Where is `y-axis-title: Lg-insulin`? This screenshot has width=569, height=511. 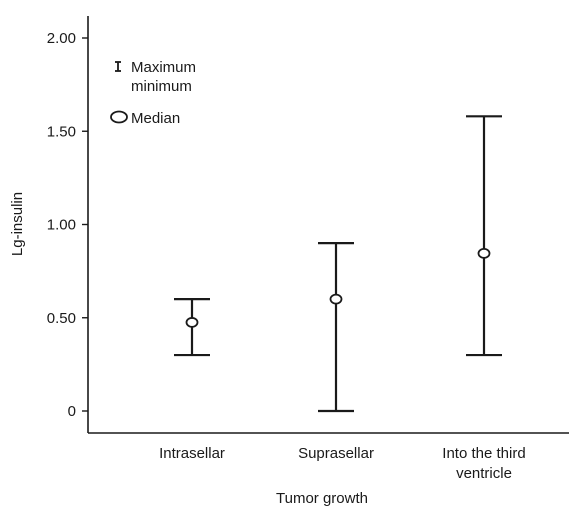
y-axis-title: Lg-insulin is located at coordinates (17, 224).